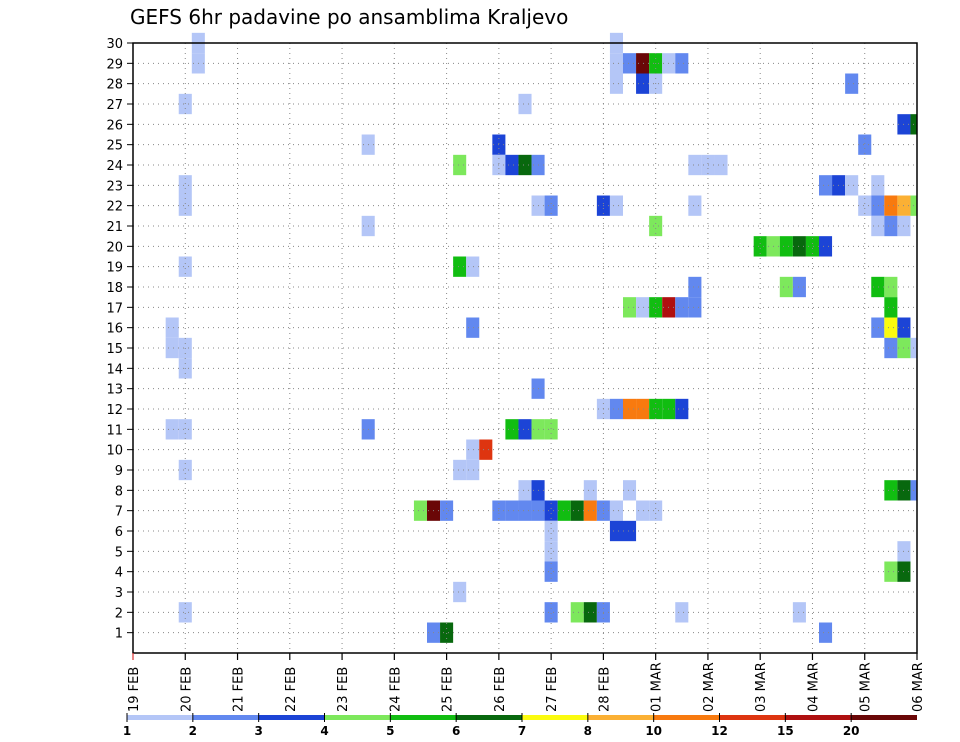  What do you see at coordinates (114, 207) in the screenshot?
I see `y-tick-label: 22` at bounding box center [114, 207].